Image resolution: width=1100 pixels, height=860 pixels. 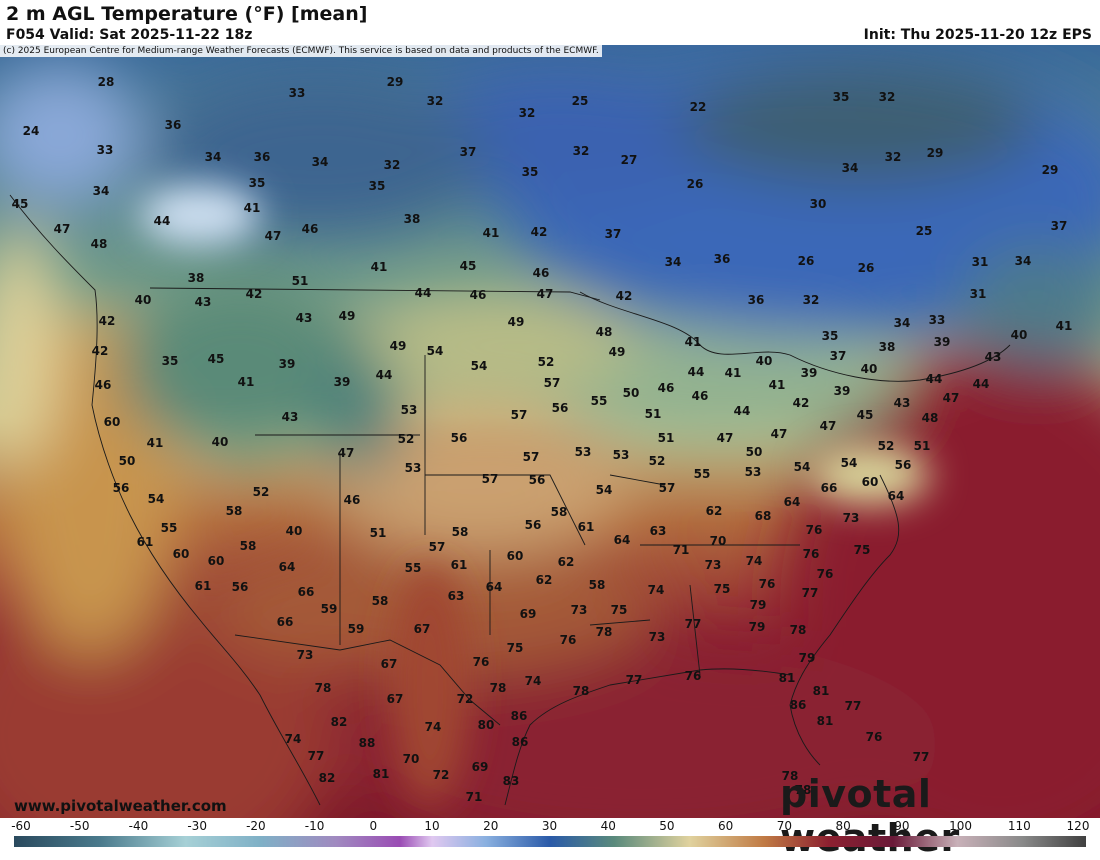 What do you see at coordinates (99, 244) in the screenshot?
I see `temperature-value-label: 48` at bounding box center [99, 244].